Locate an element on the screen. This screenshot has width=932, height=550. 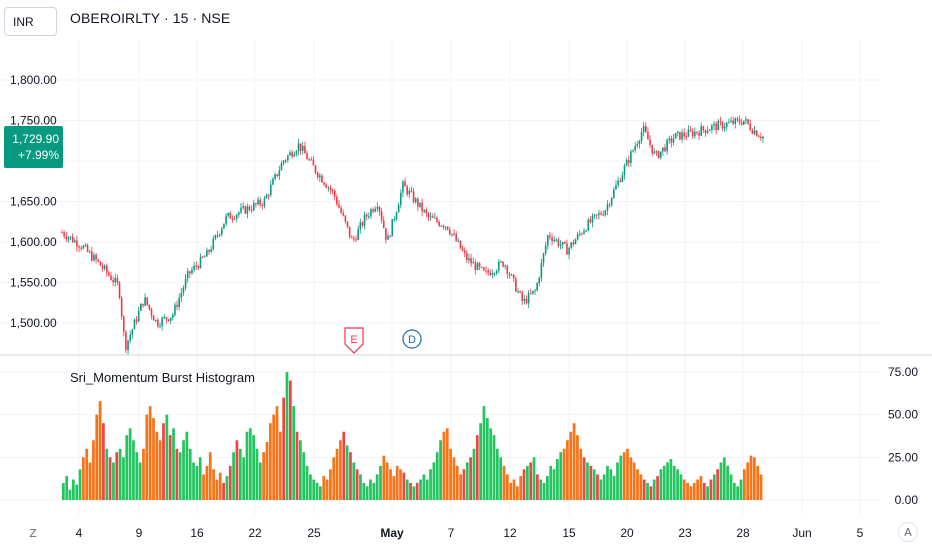
dividend-label: D is located at coordinates (412, 340).